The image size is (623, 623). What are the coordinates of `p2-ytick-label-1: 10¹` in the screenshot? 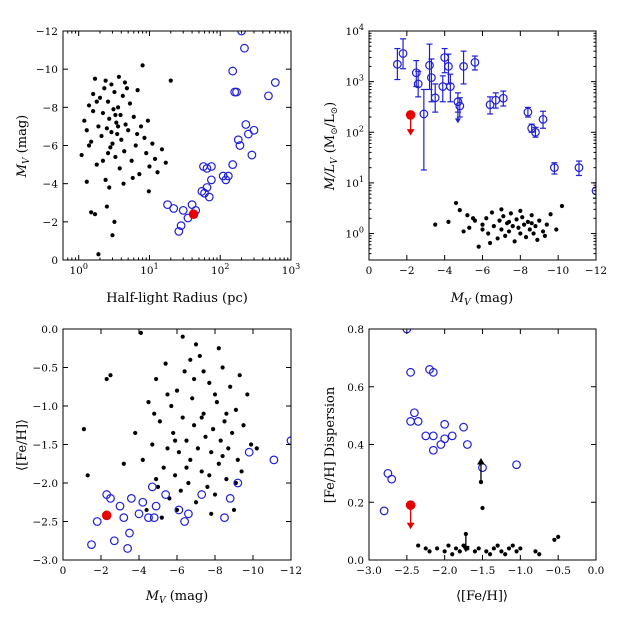 It's located at (355, 182).